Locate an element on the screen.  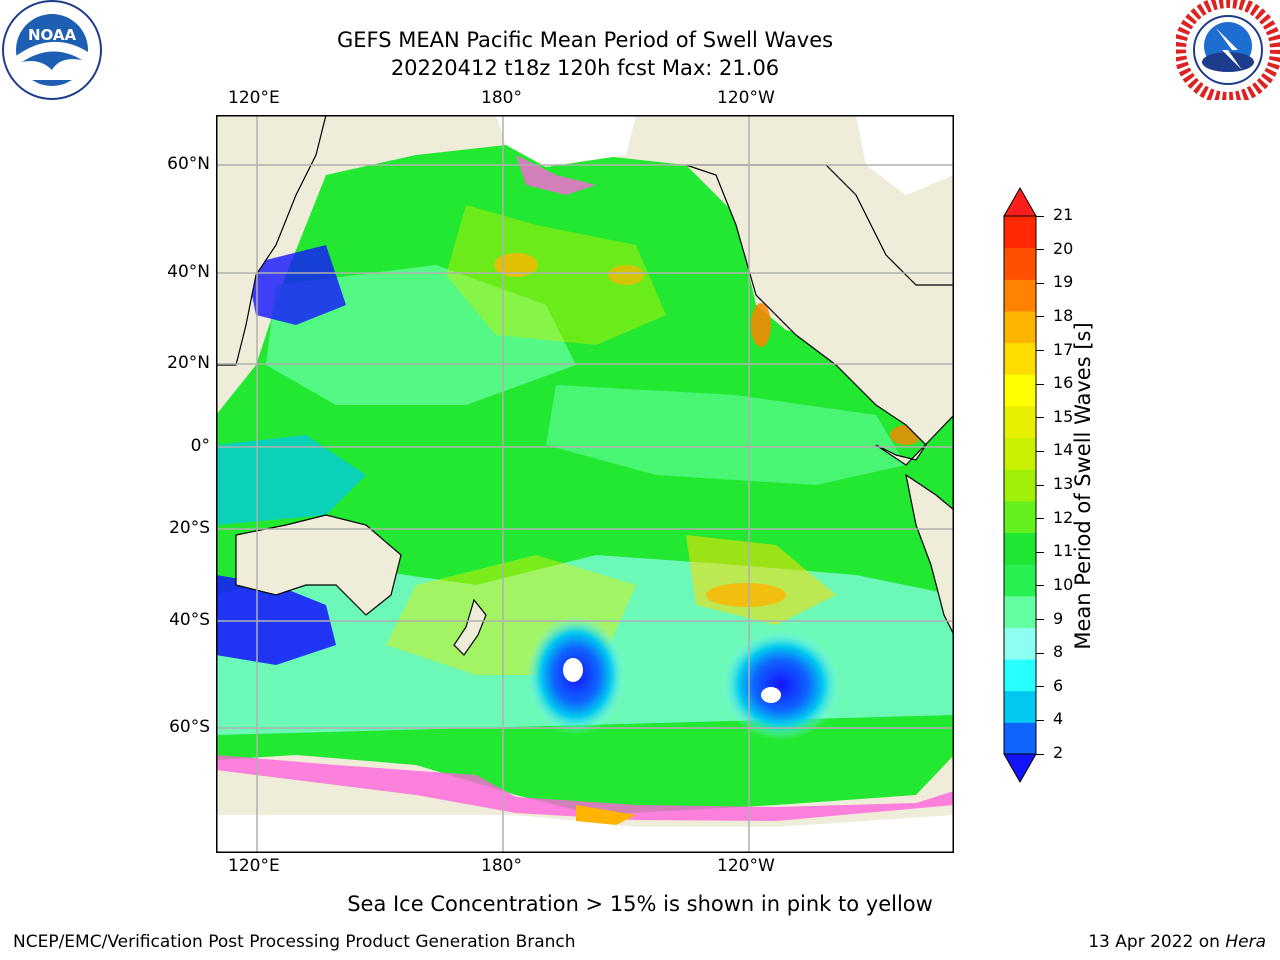
colorbar-tick-label: 4 is located at coordinates (1058, 719).